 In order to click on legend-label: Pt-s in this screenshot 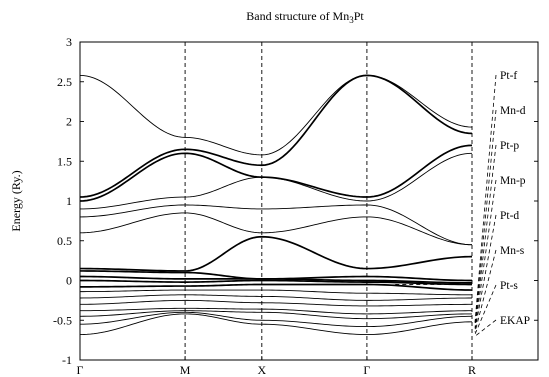, I will do `click(509, 286)`.